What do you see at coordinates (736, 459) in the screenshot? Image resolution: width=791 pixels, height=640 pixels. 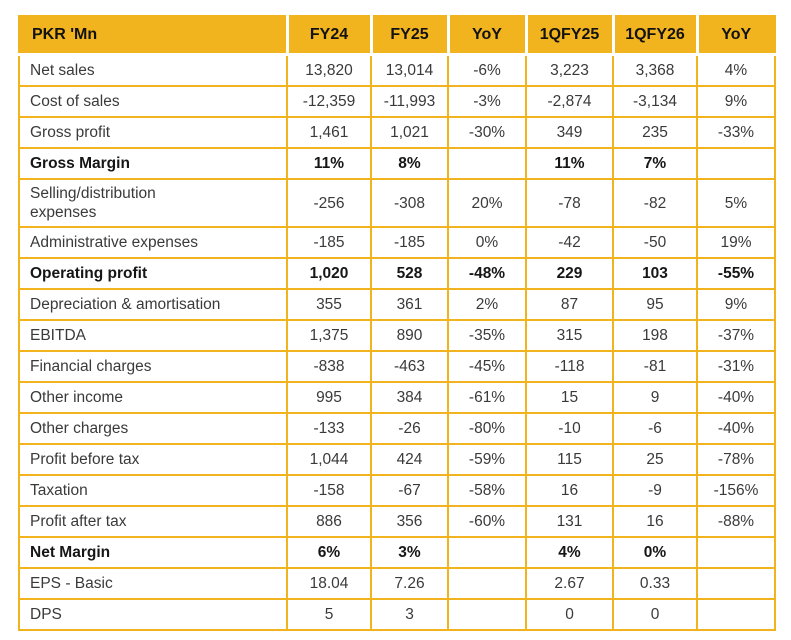 I see `value-cell: -78%` at bounding box center [736, 459].